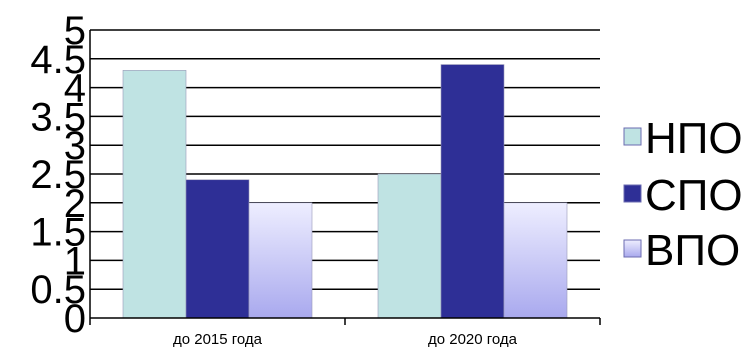 The width and height of the screenshot is (755, 349). What do you see at coordinates (218, 339) in the screenshot?
I see `x-category-label: до 2015 года` at bounding box center [218, 339].